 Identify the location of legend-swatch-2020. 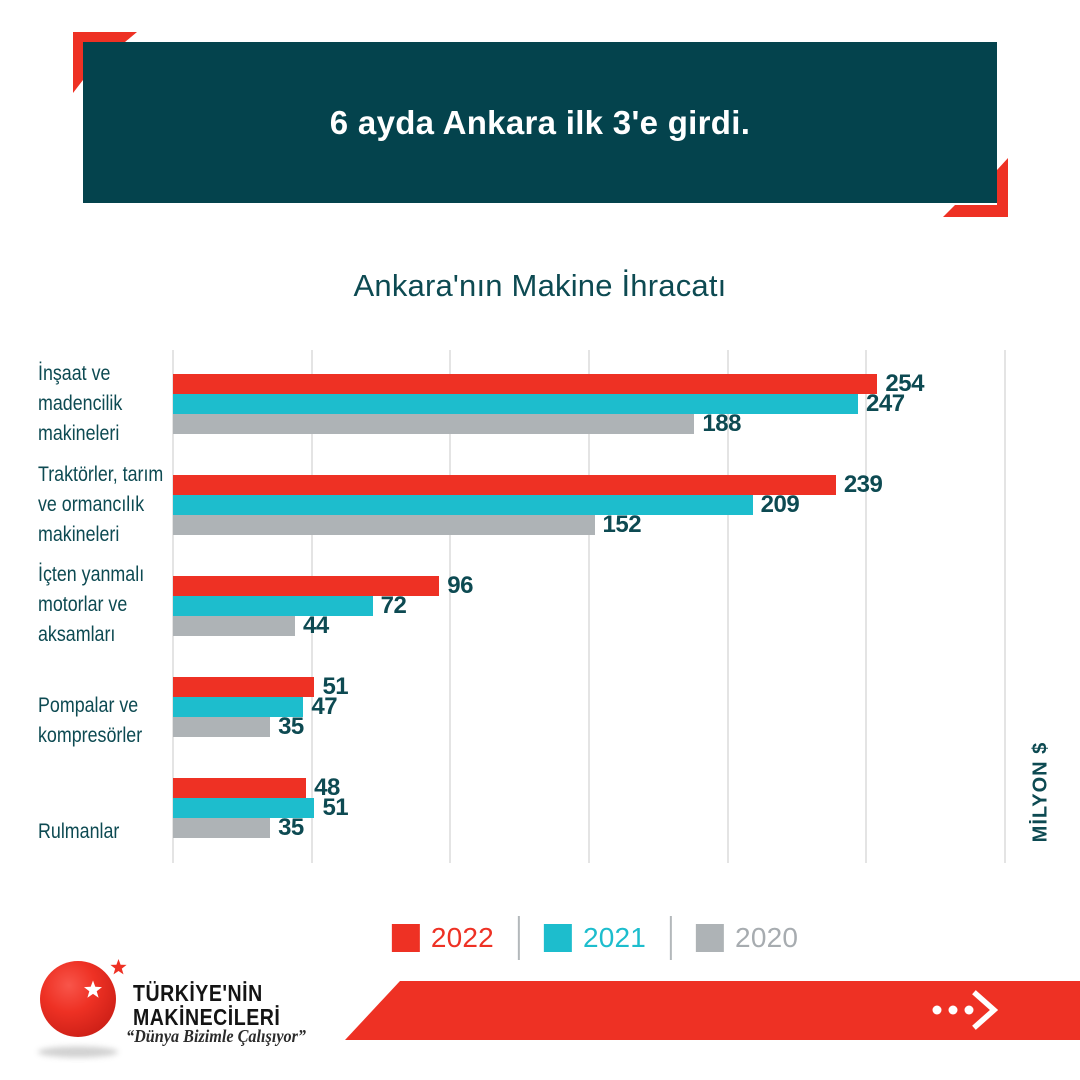
(710, 938).